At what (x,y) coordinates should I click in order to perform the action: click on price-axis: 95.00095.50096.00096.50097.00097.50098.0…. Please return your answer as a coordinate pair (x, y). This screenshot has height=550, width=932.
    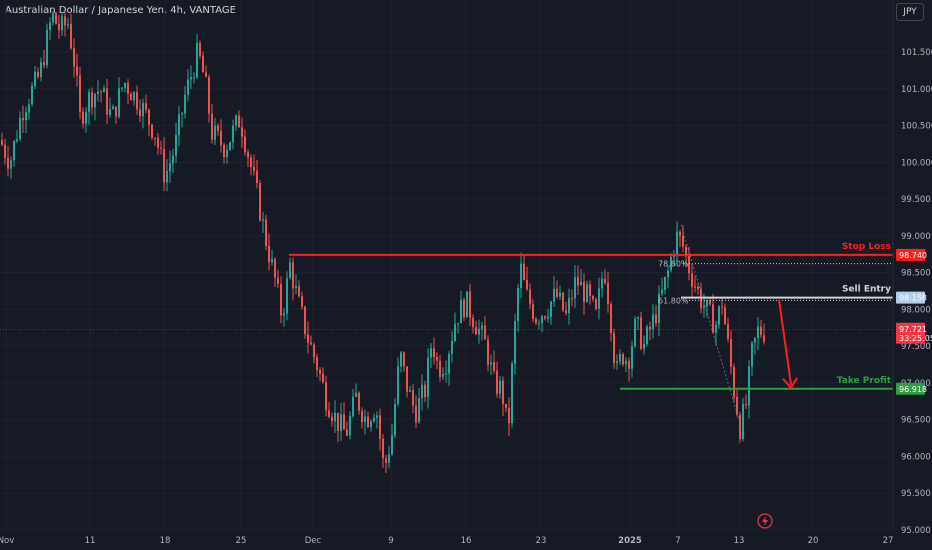
    Looking at the image, I should click on (912, 268).